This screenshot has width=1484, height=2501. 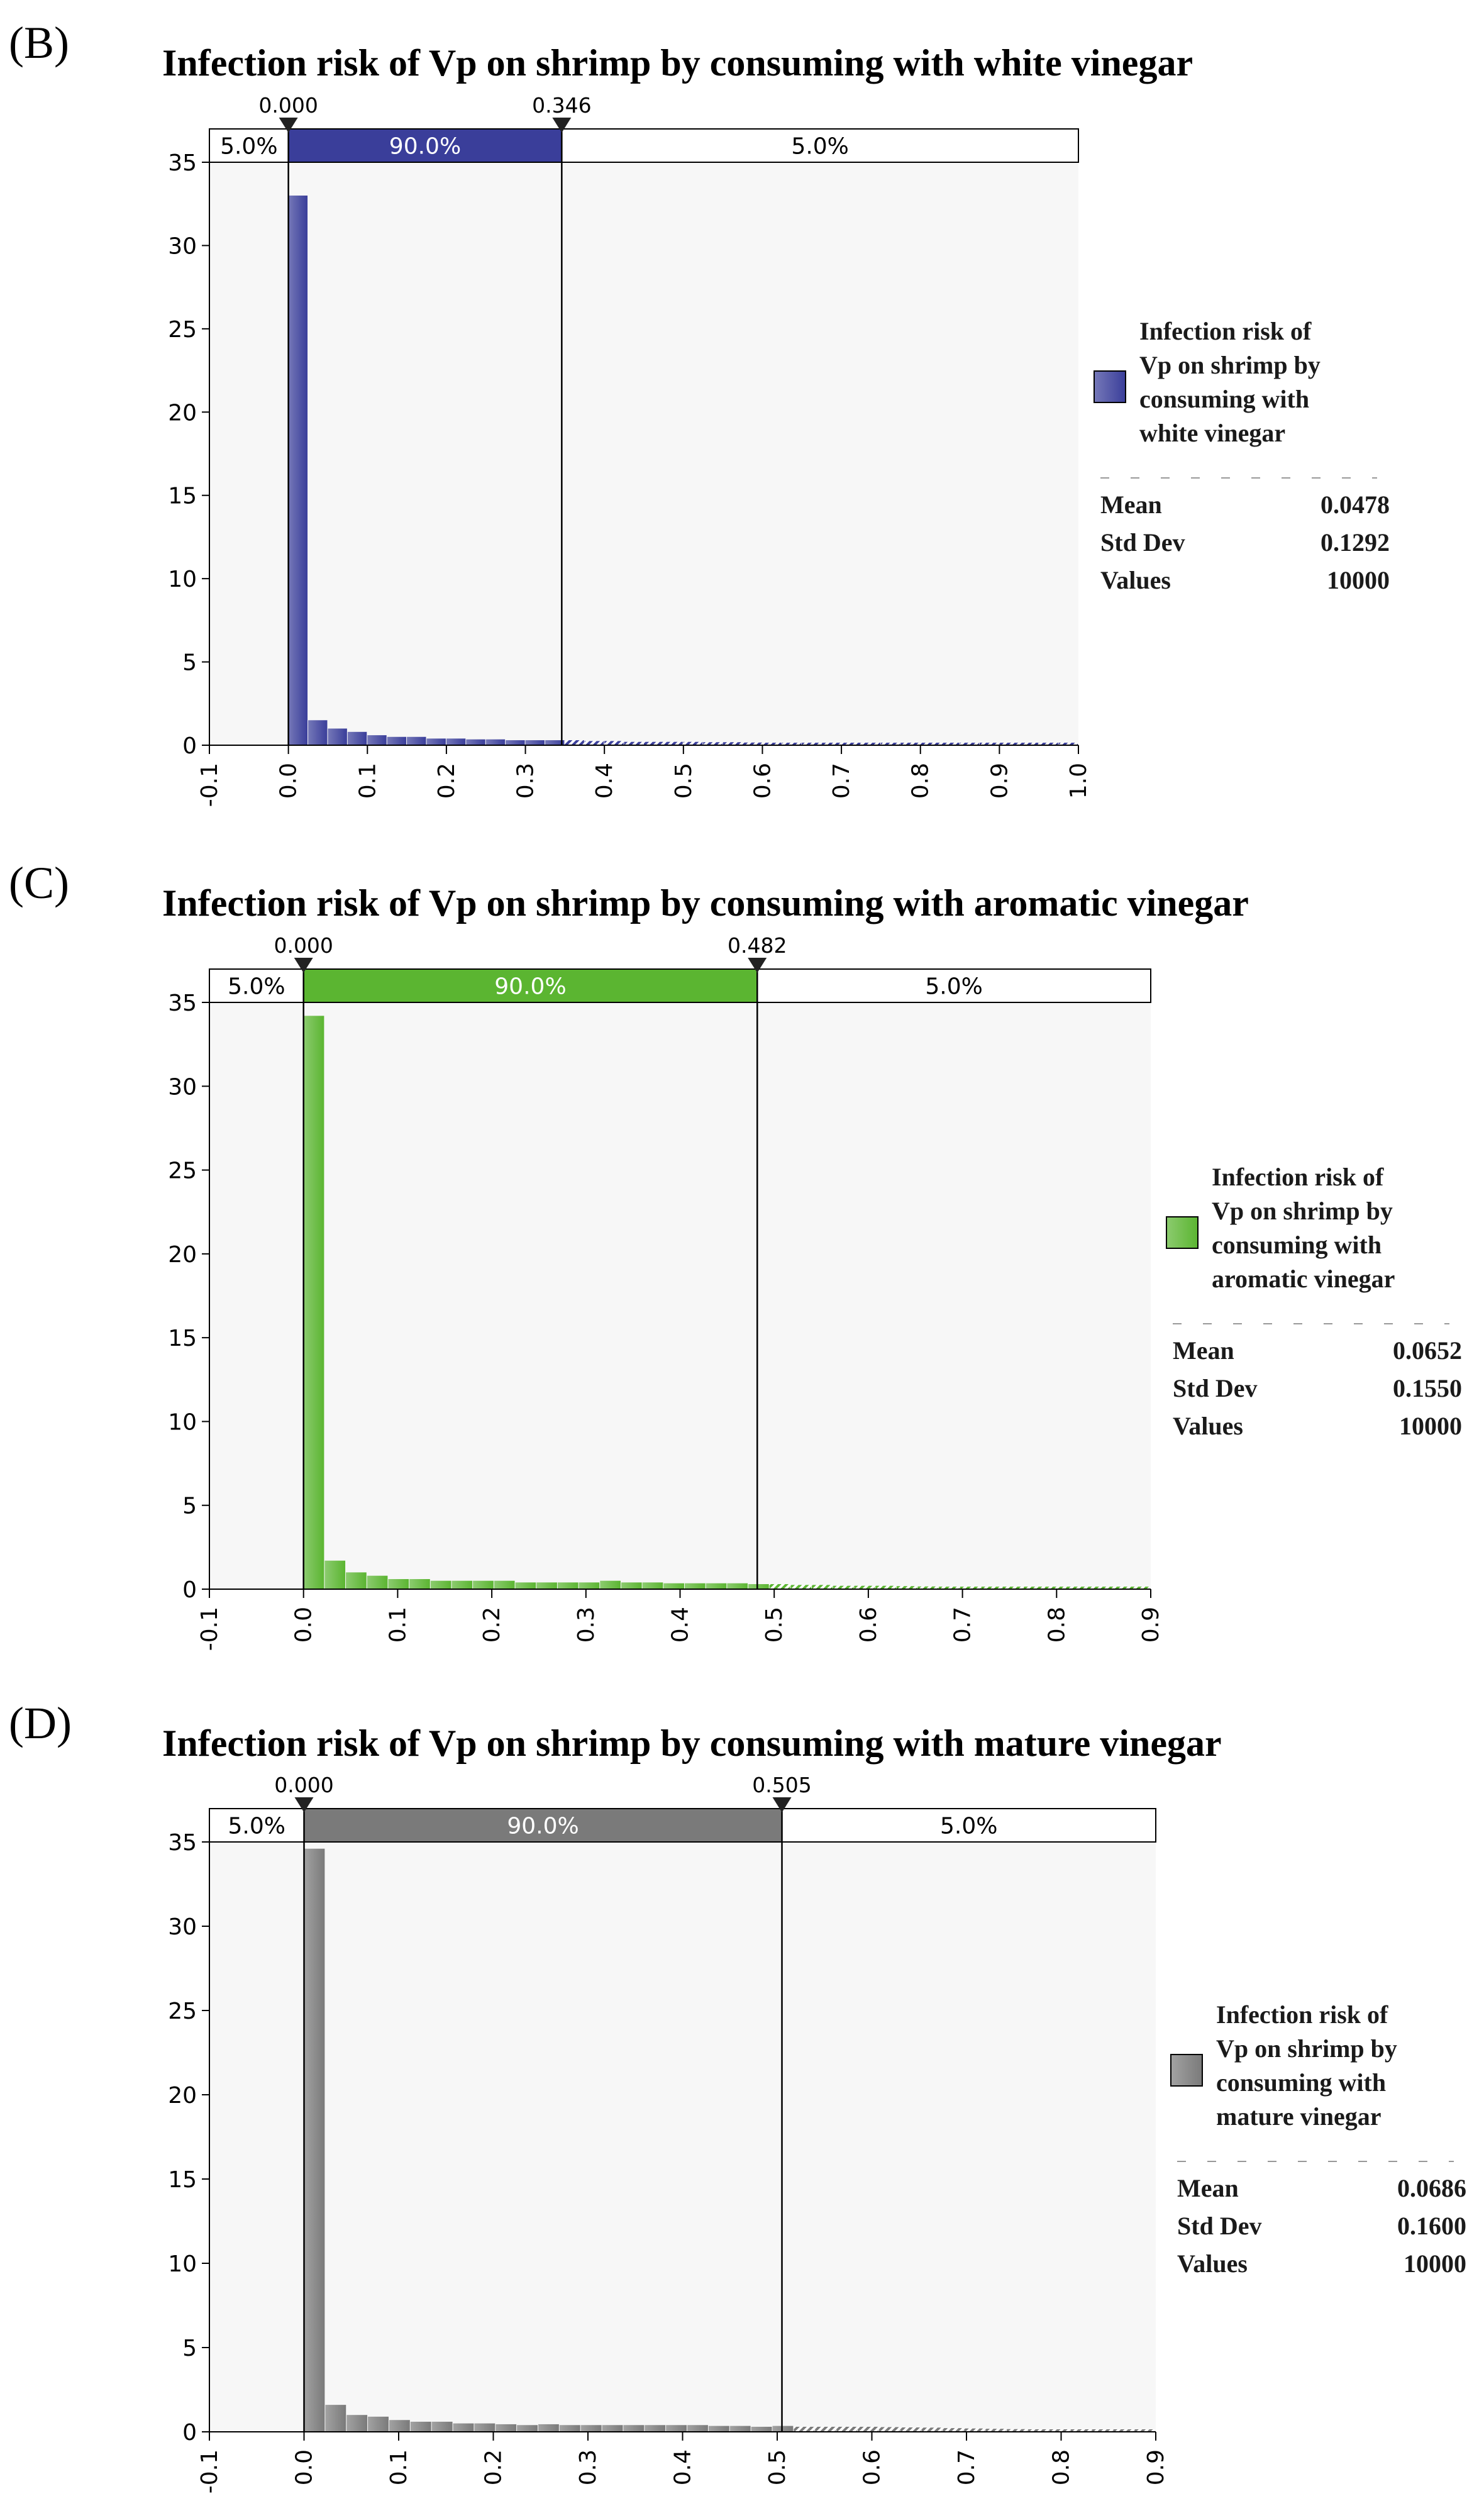 What do you see at coordinates (182, 2096) in the screenshot?
I see `y-tick-label: 20` at bounding box center [182, 2096].